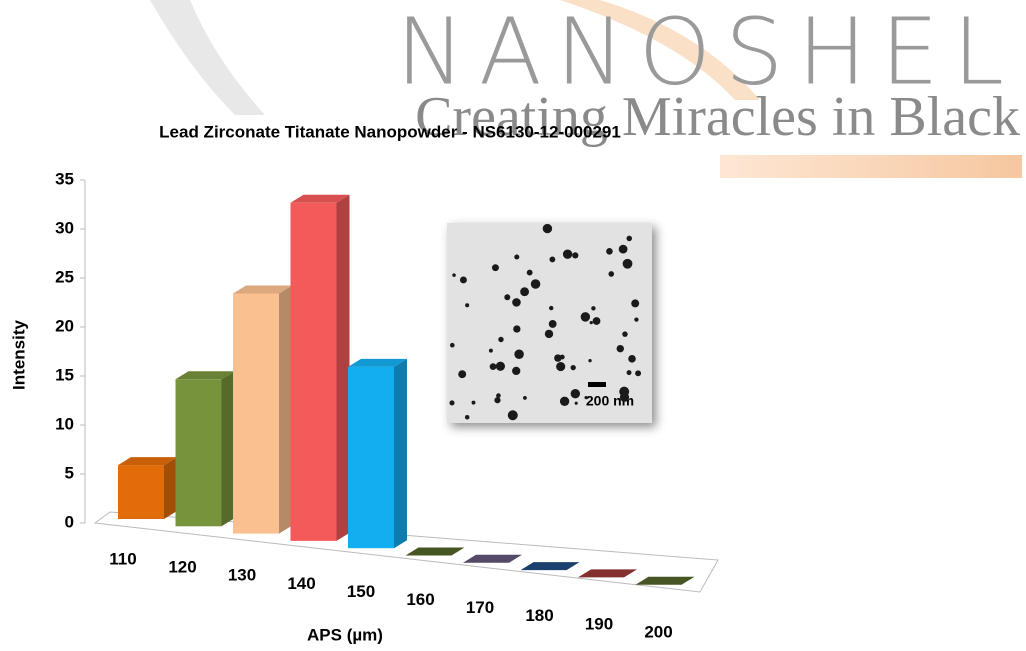 The height and width of the screenshot is (651, 1026). I want to click on x-tick-label: 110, so click(122, 558).